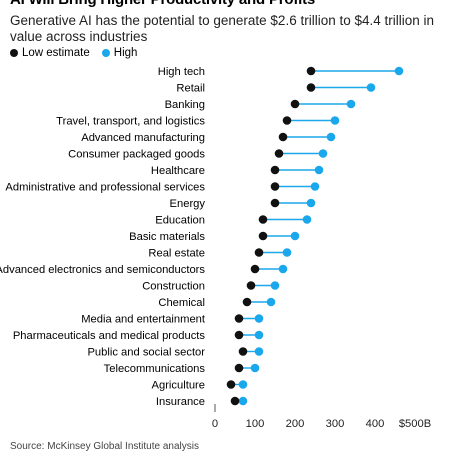 The image size is (474, 466). I want to click on legend-item-high: High, so click(119, 53).